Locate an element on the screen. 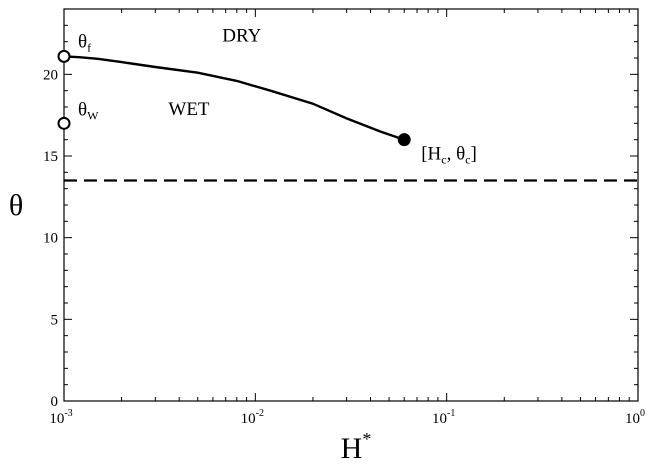 The width and height of the screenshot is (653, 464). boundary-curve is located at coordinates (234, 98).